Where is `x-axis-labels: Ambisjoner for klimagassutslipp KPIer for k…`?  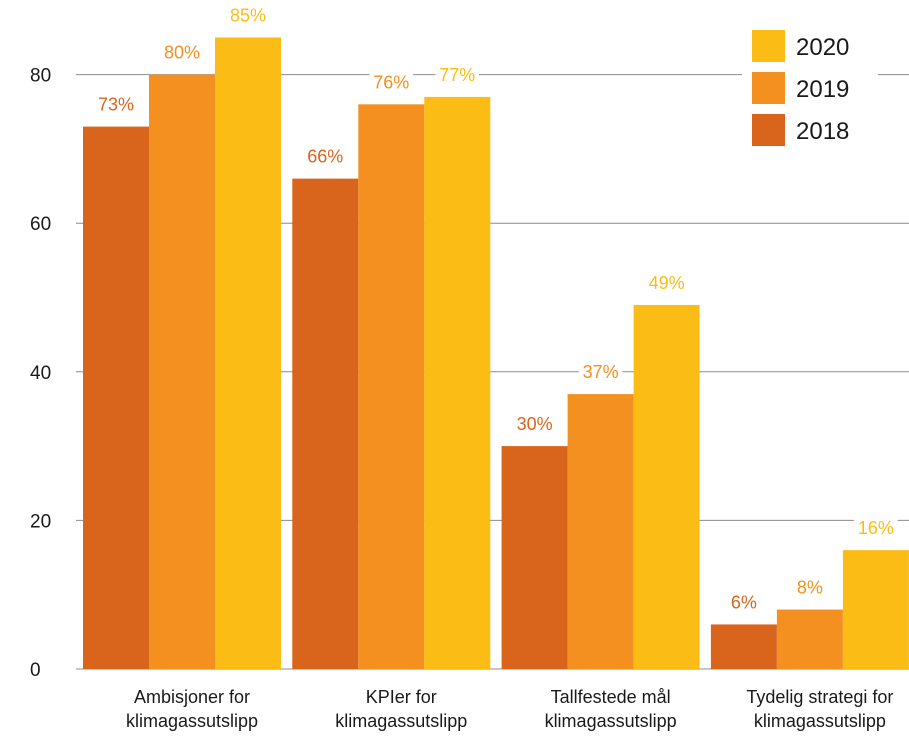
x-axis-labels: Ambisjoner for klimagassutslipp KPIer for k… is located at coordinates (509, 709).